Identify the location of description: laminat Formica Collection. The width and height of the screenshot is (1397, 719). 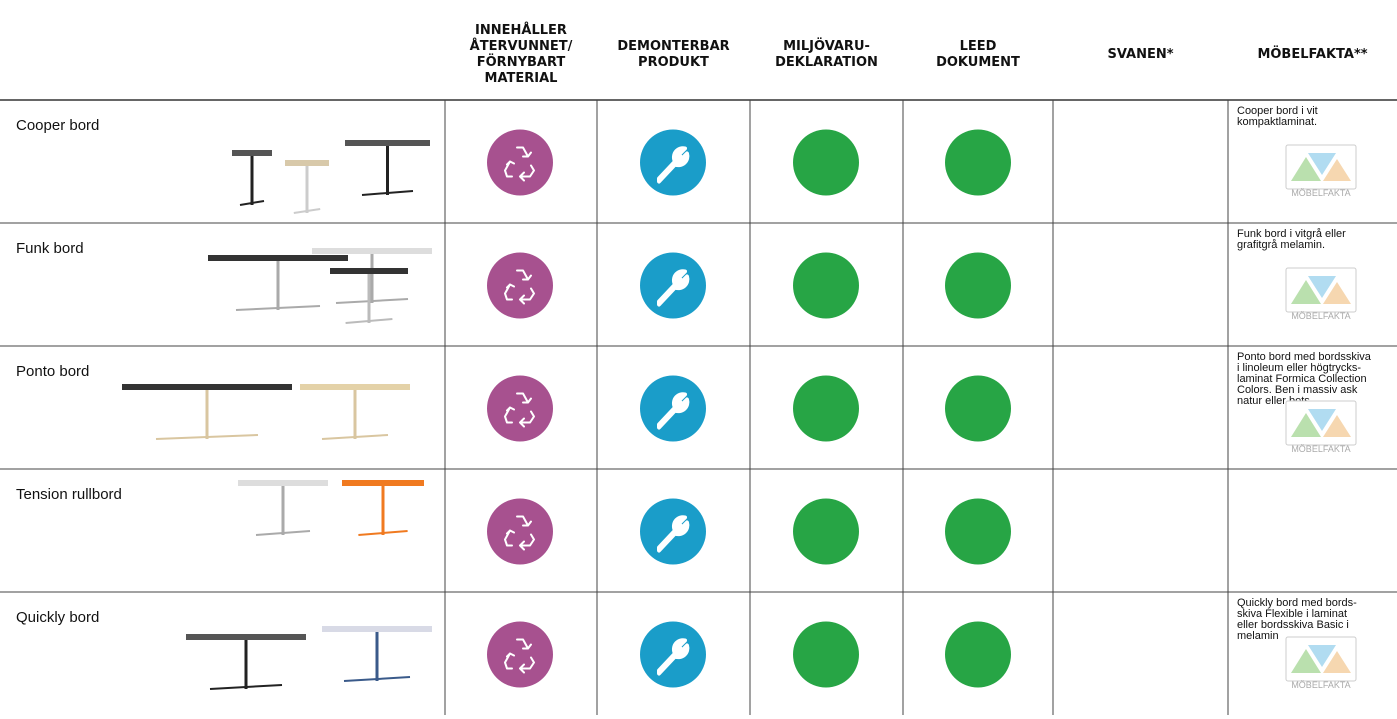
(1302, 379).